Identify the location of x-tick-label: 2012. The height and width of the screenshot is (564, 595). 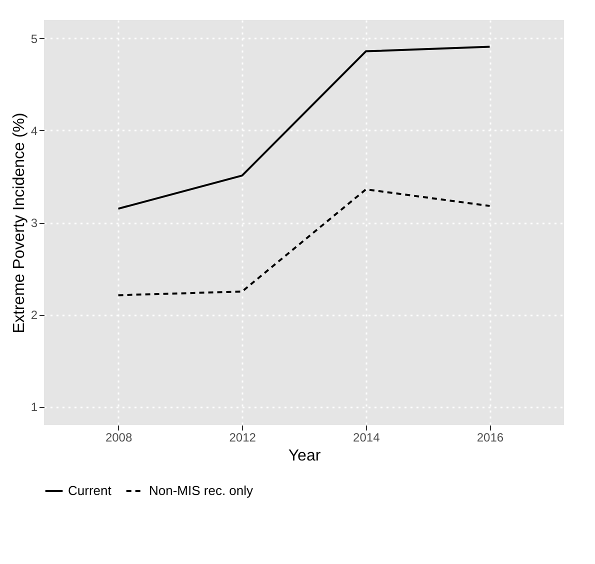
(242, 437).